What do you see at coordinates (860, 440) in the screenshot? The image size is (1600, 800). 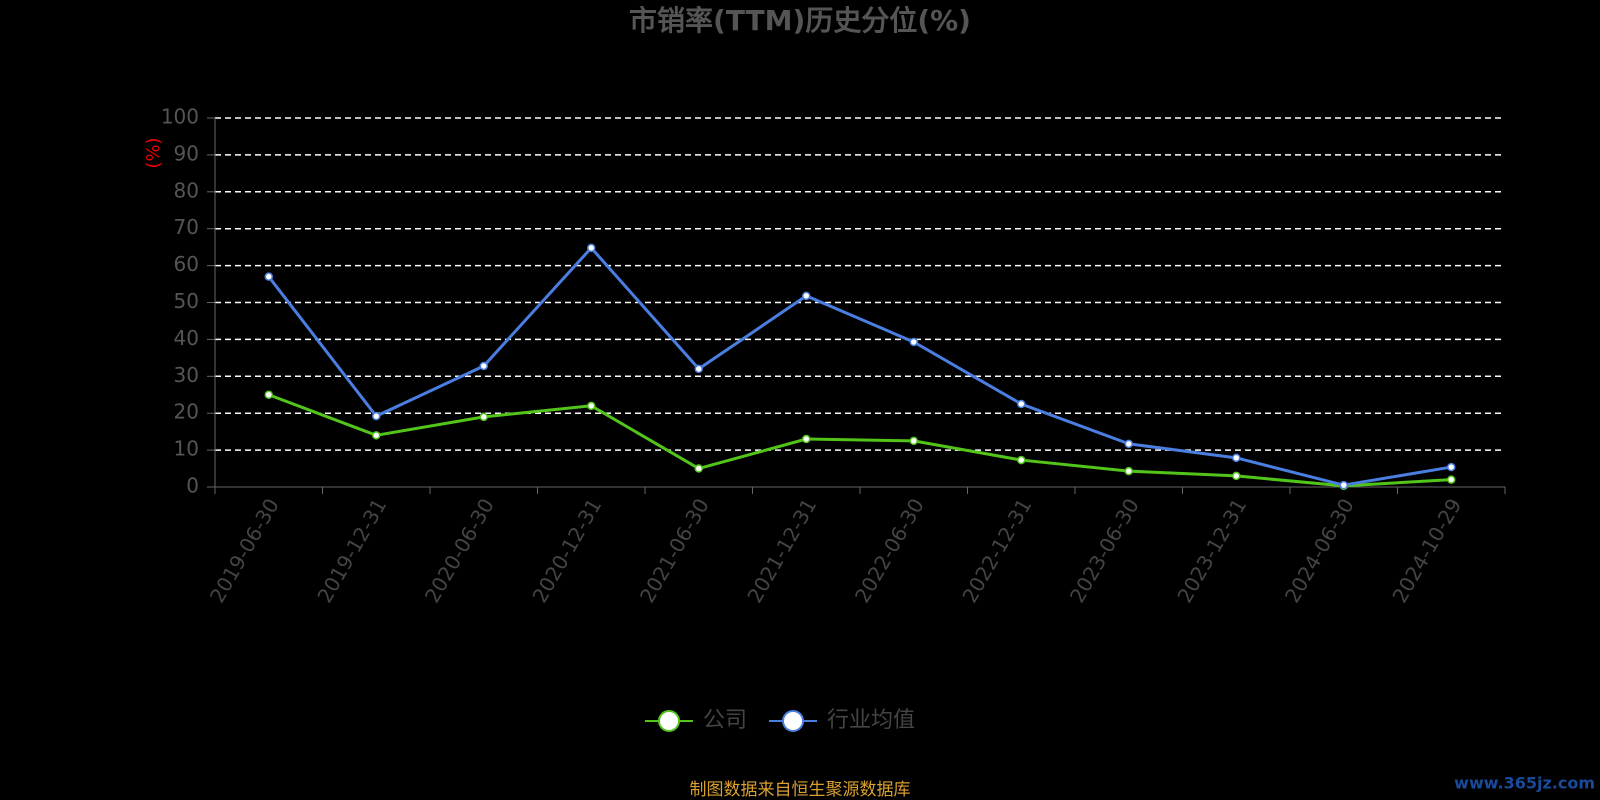 I see `series-line` at bounding box center [860, 440].